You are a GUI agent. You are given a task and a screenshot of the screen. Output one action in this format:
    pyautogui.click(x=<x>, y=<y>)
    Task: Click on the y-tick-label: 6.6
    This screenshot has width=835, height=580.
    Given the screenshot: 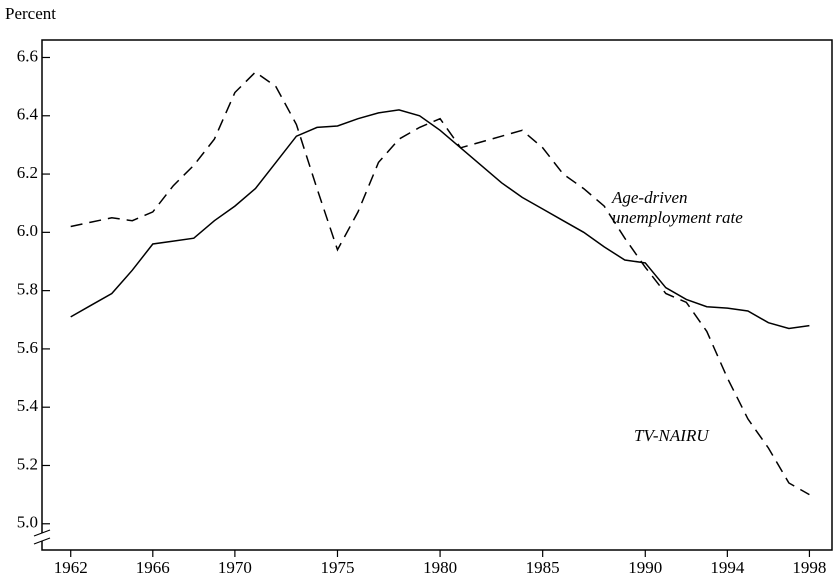 What is the action you would take?
    pyautogui.click(x=27, y=55)
    